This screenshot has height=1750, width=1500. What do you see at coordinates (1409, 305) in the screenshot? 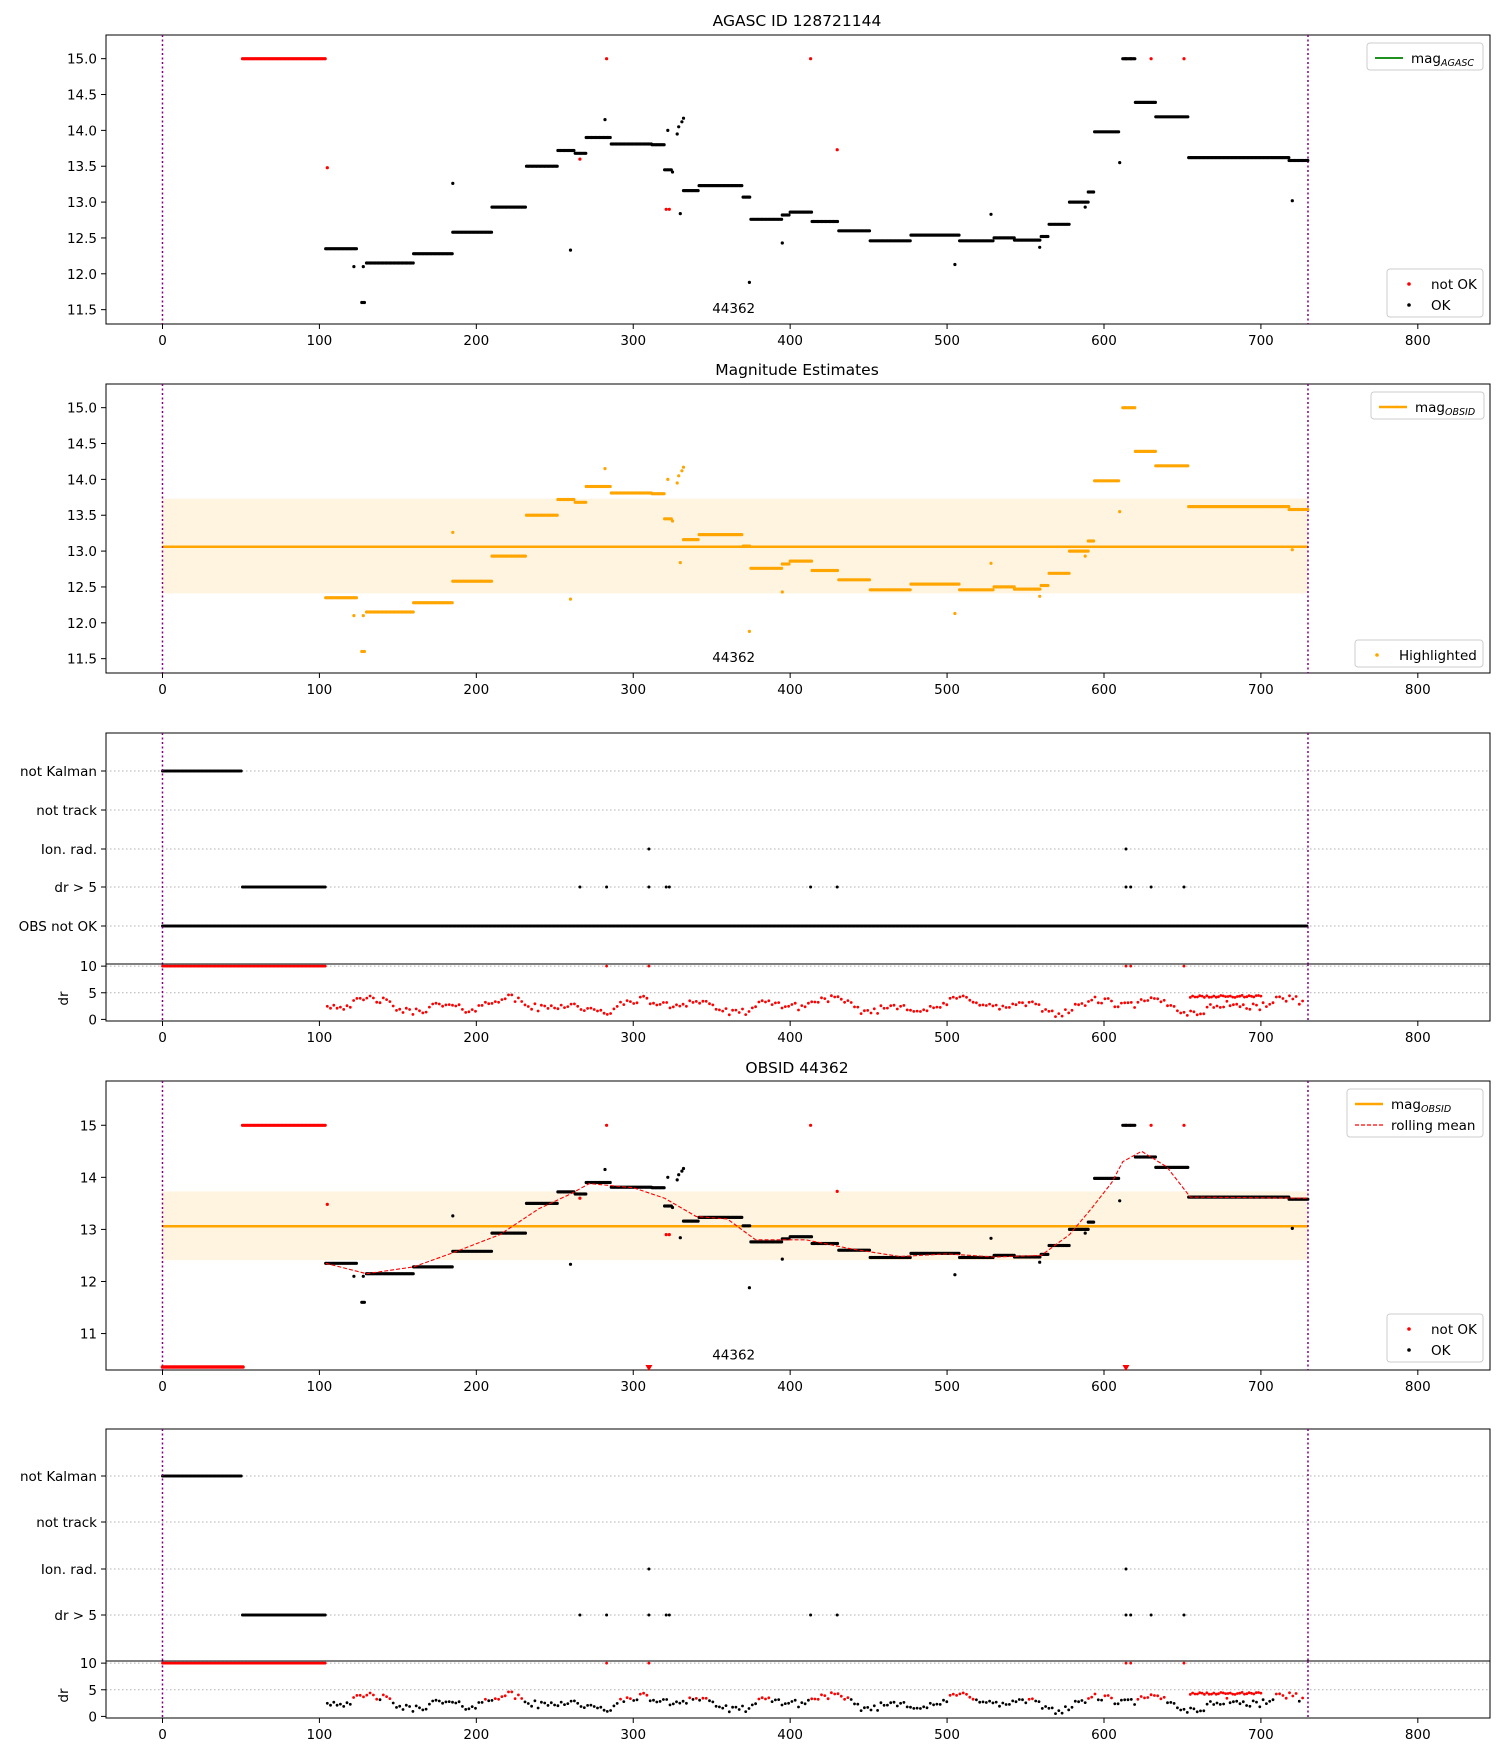
I see `legend-marker` at bounding box center [1409, 305].